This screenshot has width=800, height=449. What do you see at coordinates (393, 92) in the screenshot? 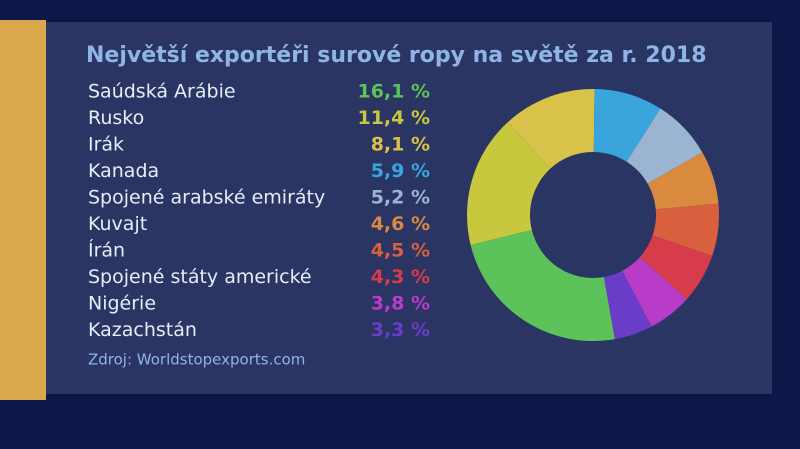
I see `value-label: 16,1 %` at bounding box center [393, 92].